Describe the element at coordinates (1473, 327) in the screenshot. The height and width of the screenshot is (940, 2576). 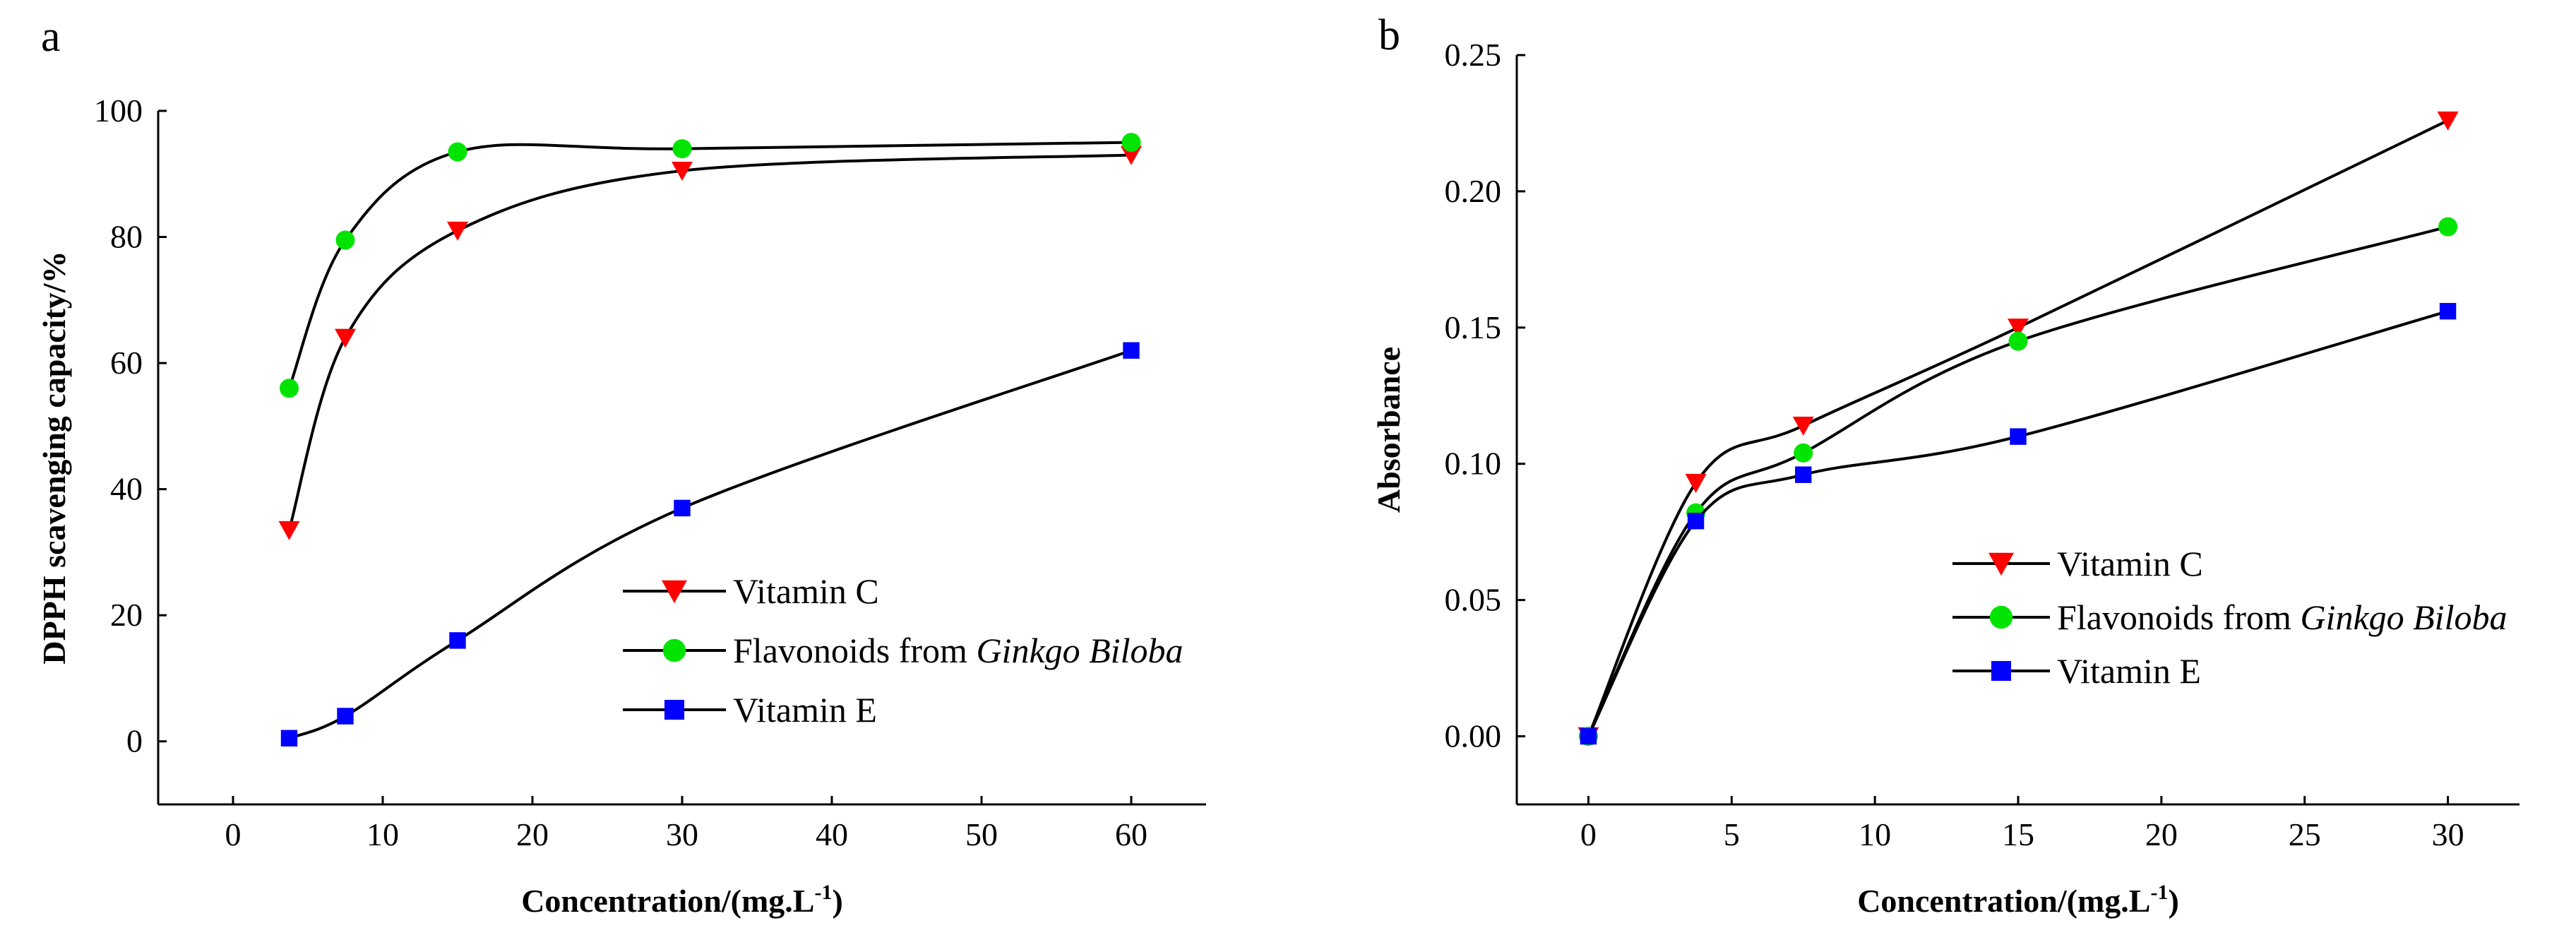
I see `y-tick-label: 0.15` at that location.